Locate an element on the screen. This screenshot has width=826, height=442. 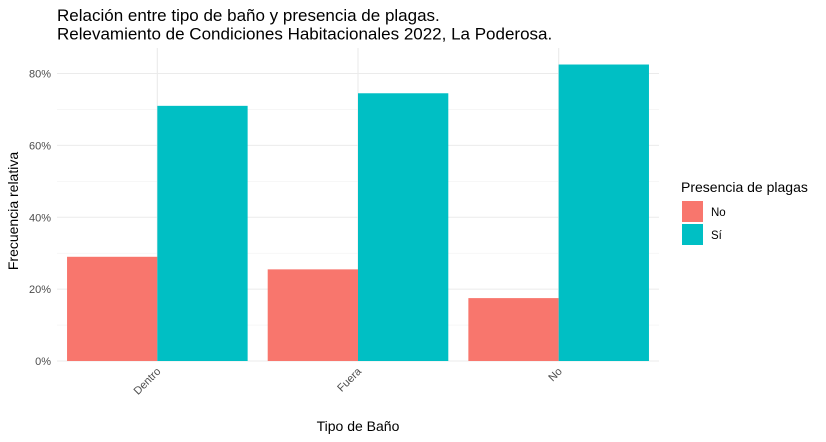
y-tick-label: 80% is located at coordinates (40, 75).